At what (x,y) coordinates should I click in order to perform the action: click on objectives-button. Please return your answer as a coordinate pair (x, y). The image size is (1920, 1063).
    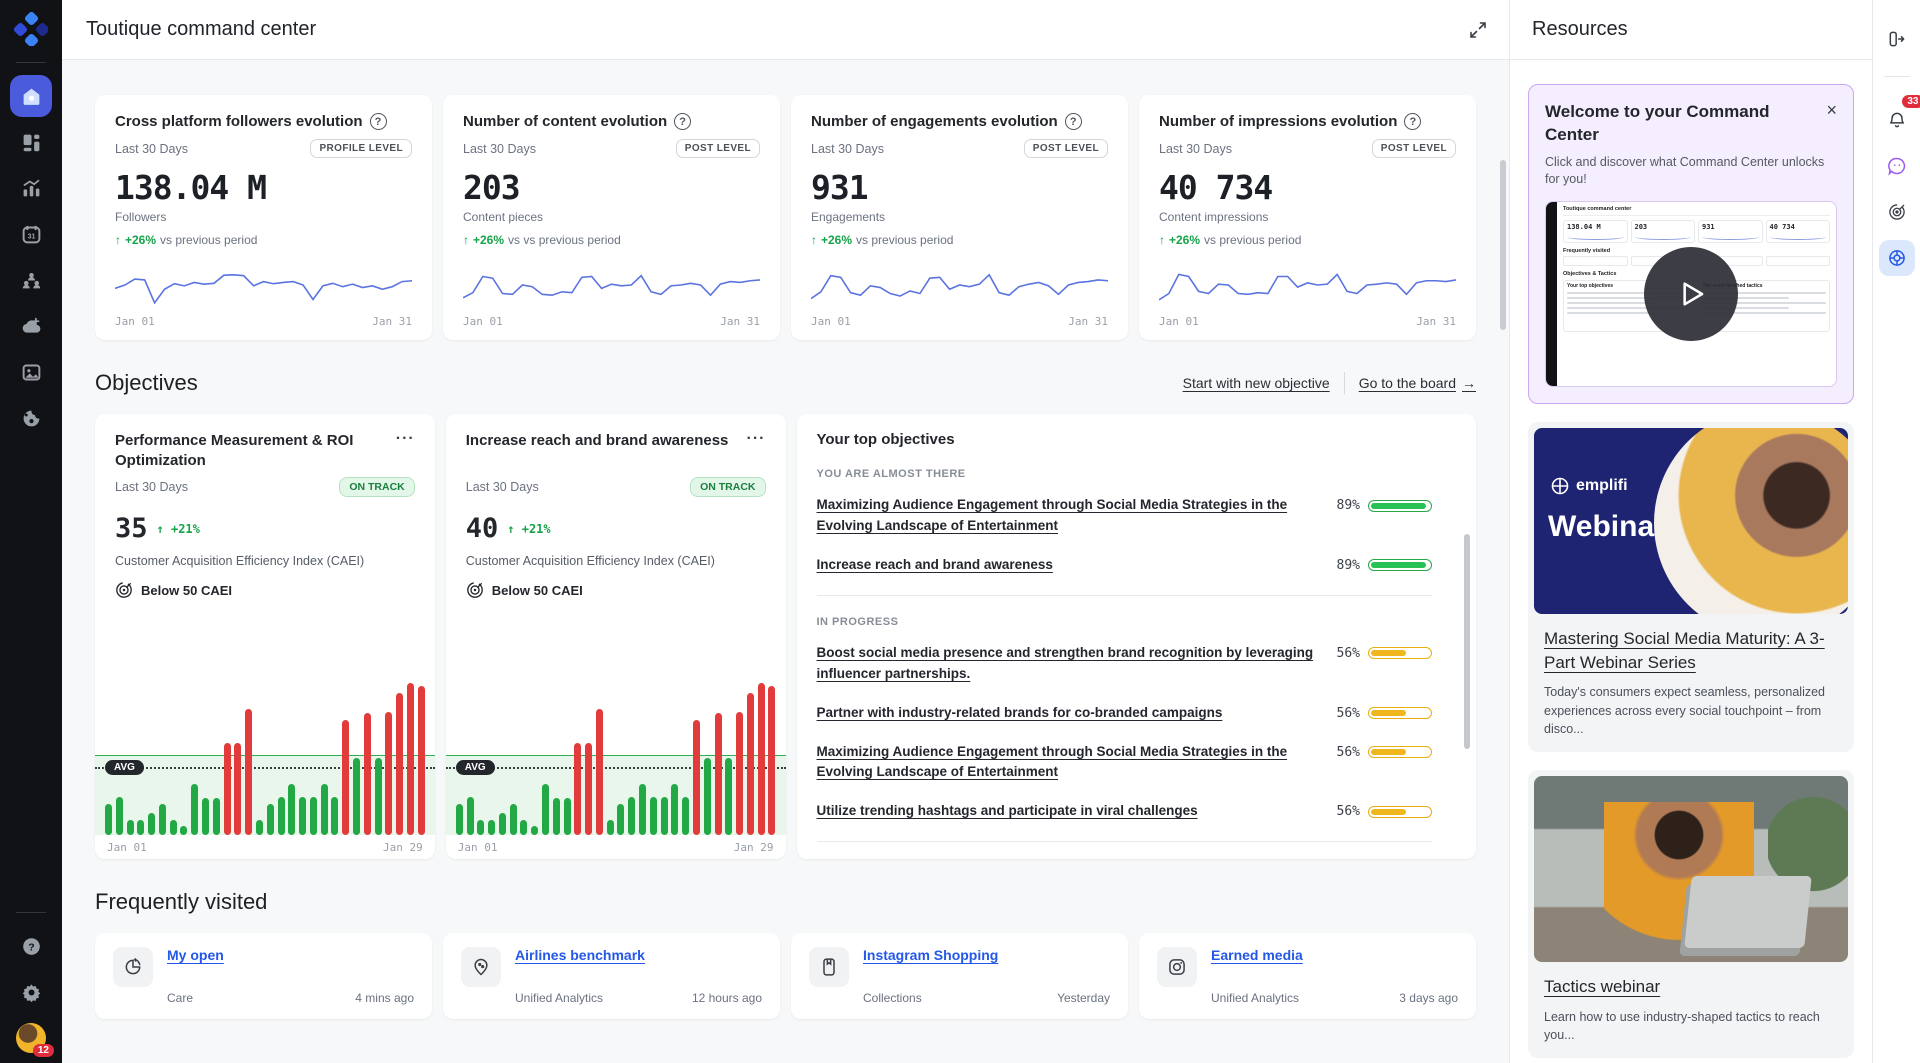
    Looking at the image, I should click on (1897, 212).